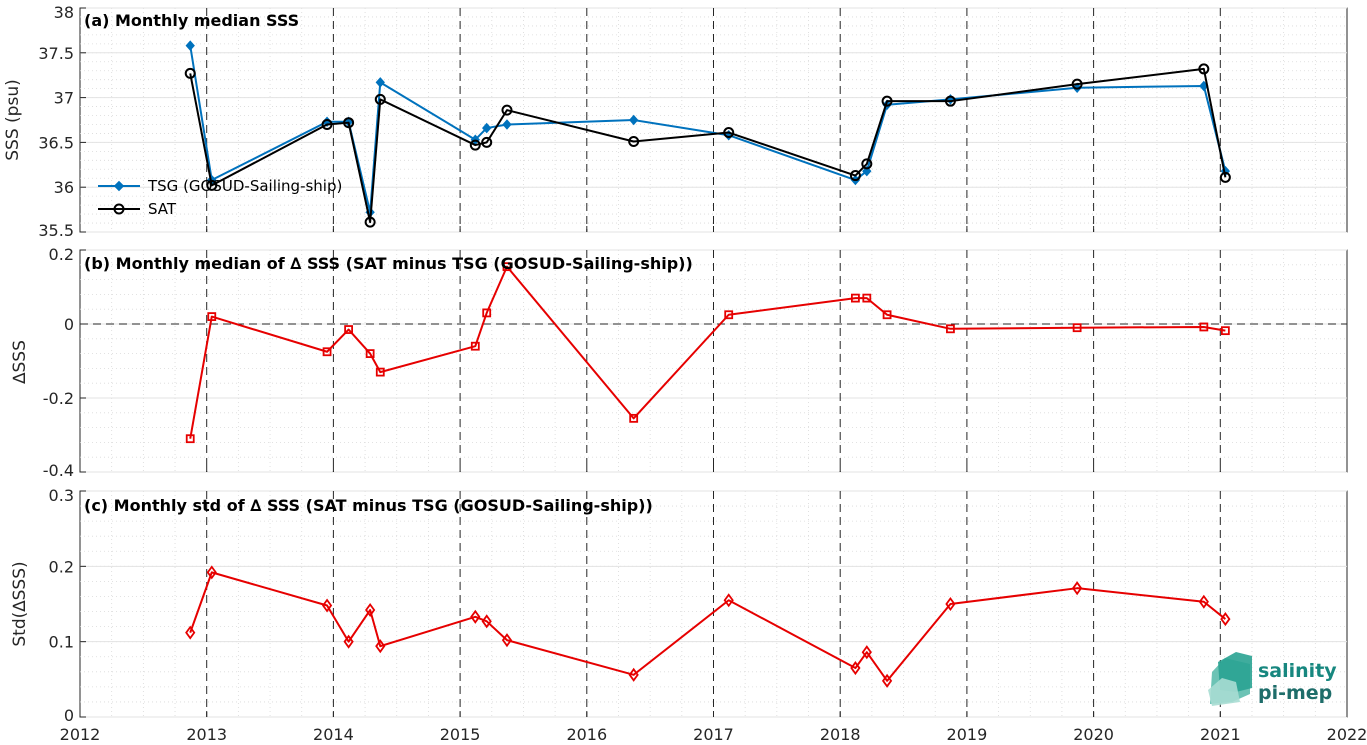 The width and height of the screenshot is (1367, 745). I want to click on panel-b-ylabel: ∆SSS, so click(20, 362).